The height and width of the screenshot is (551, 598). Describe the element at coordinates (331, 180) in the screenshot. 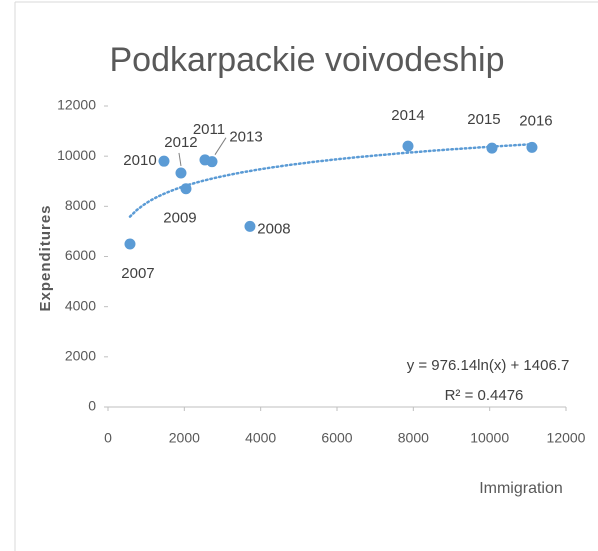

I see `trendline` at that location.